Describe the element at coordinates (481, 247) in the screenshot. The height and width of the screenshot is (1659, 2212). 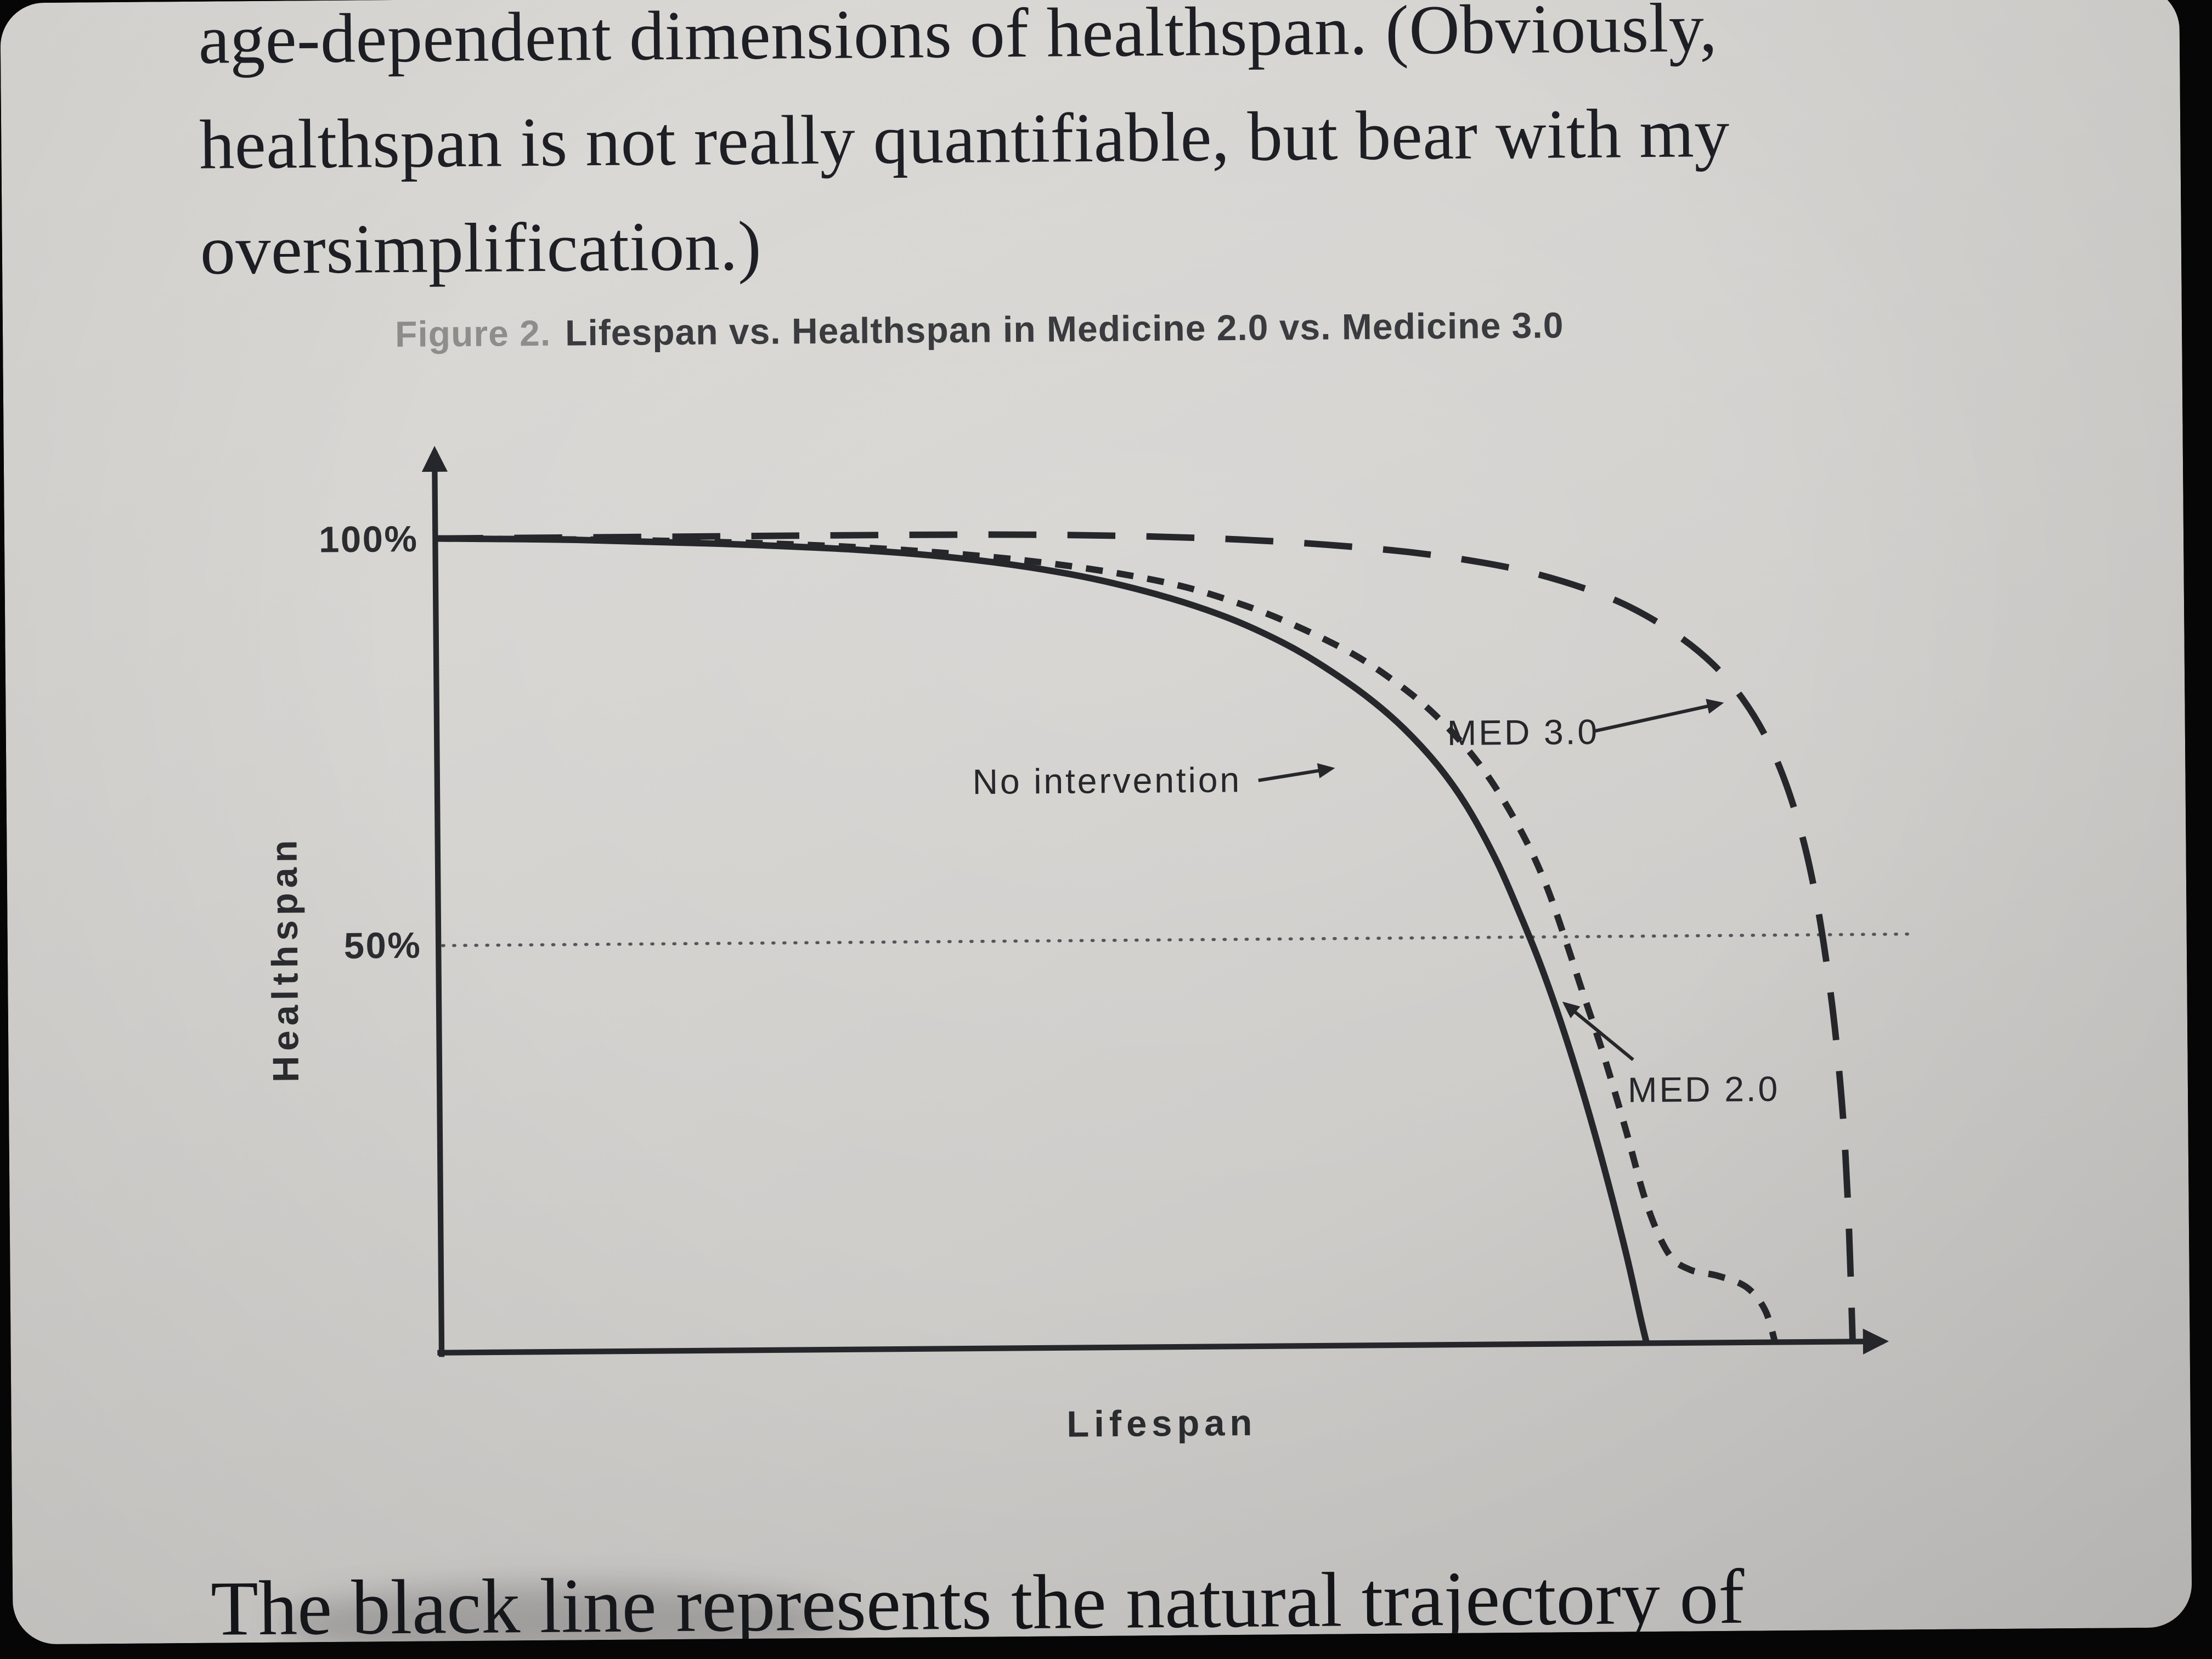
I see `body-text-line-3: oversimplification.)` at that location.